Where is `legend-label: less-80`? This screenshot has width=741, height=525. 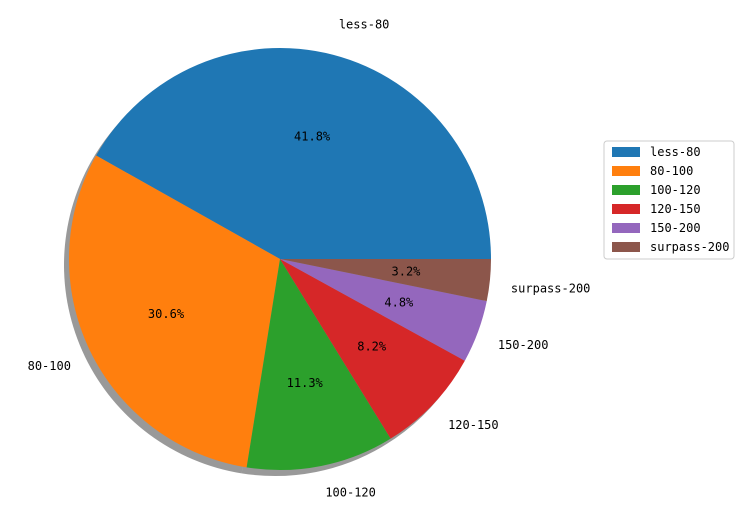 legend-label: less-80 is located at coordinates (675, 152).